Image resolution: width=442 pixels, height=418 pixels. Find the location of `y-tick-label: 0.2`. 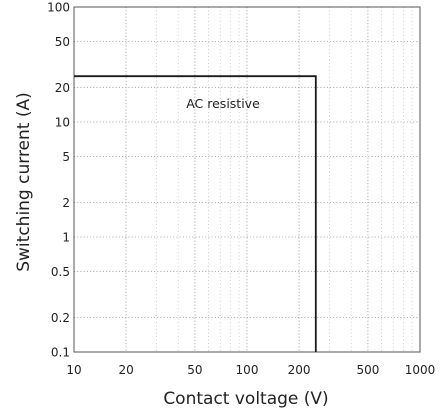

y-tick-label: 0.2 is located at coordinates (60, 318).